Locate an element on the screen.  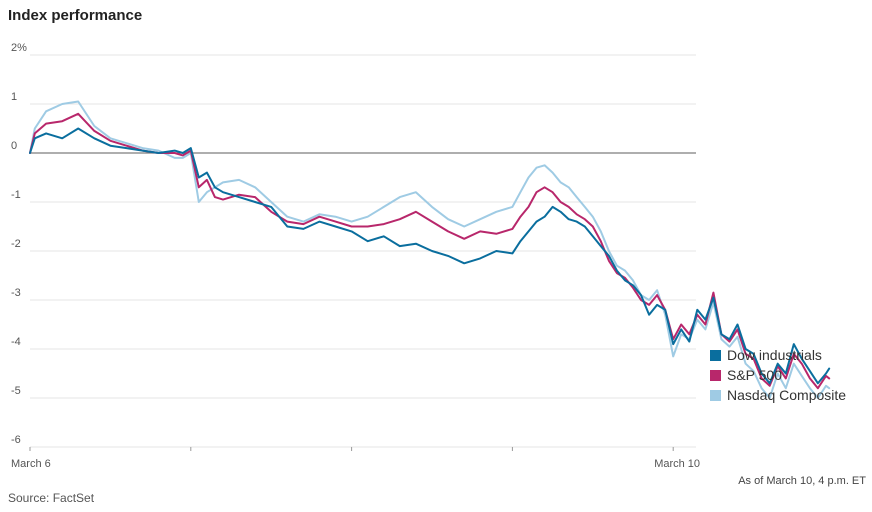
legend-swatch-sp500 is located at coordinates (715, 375).